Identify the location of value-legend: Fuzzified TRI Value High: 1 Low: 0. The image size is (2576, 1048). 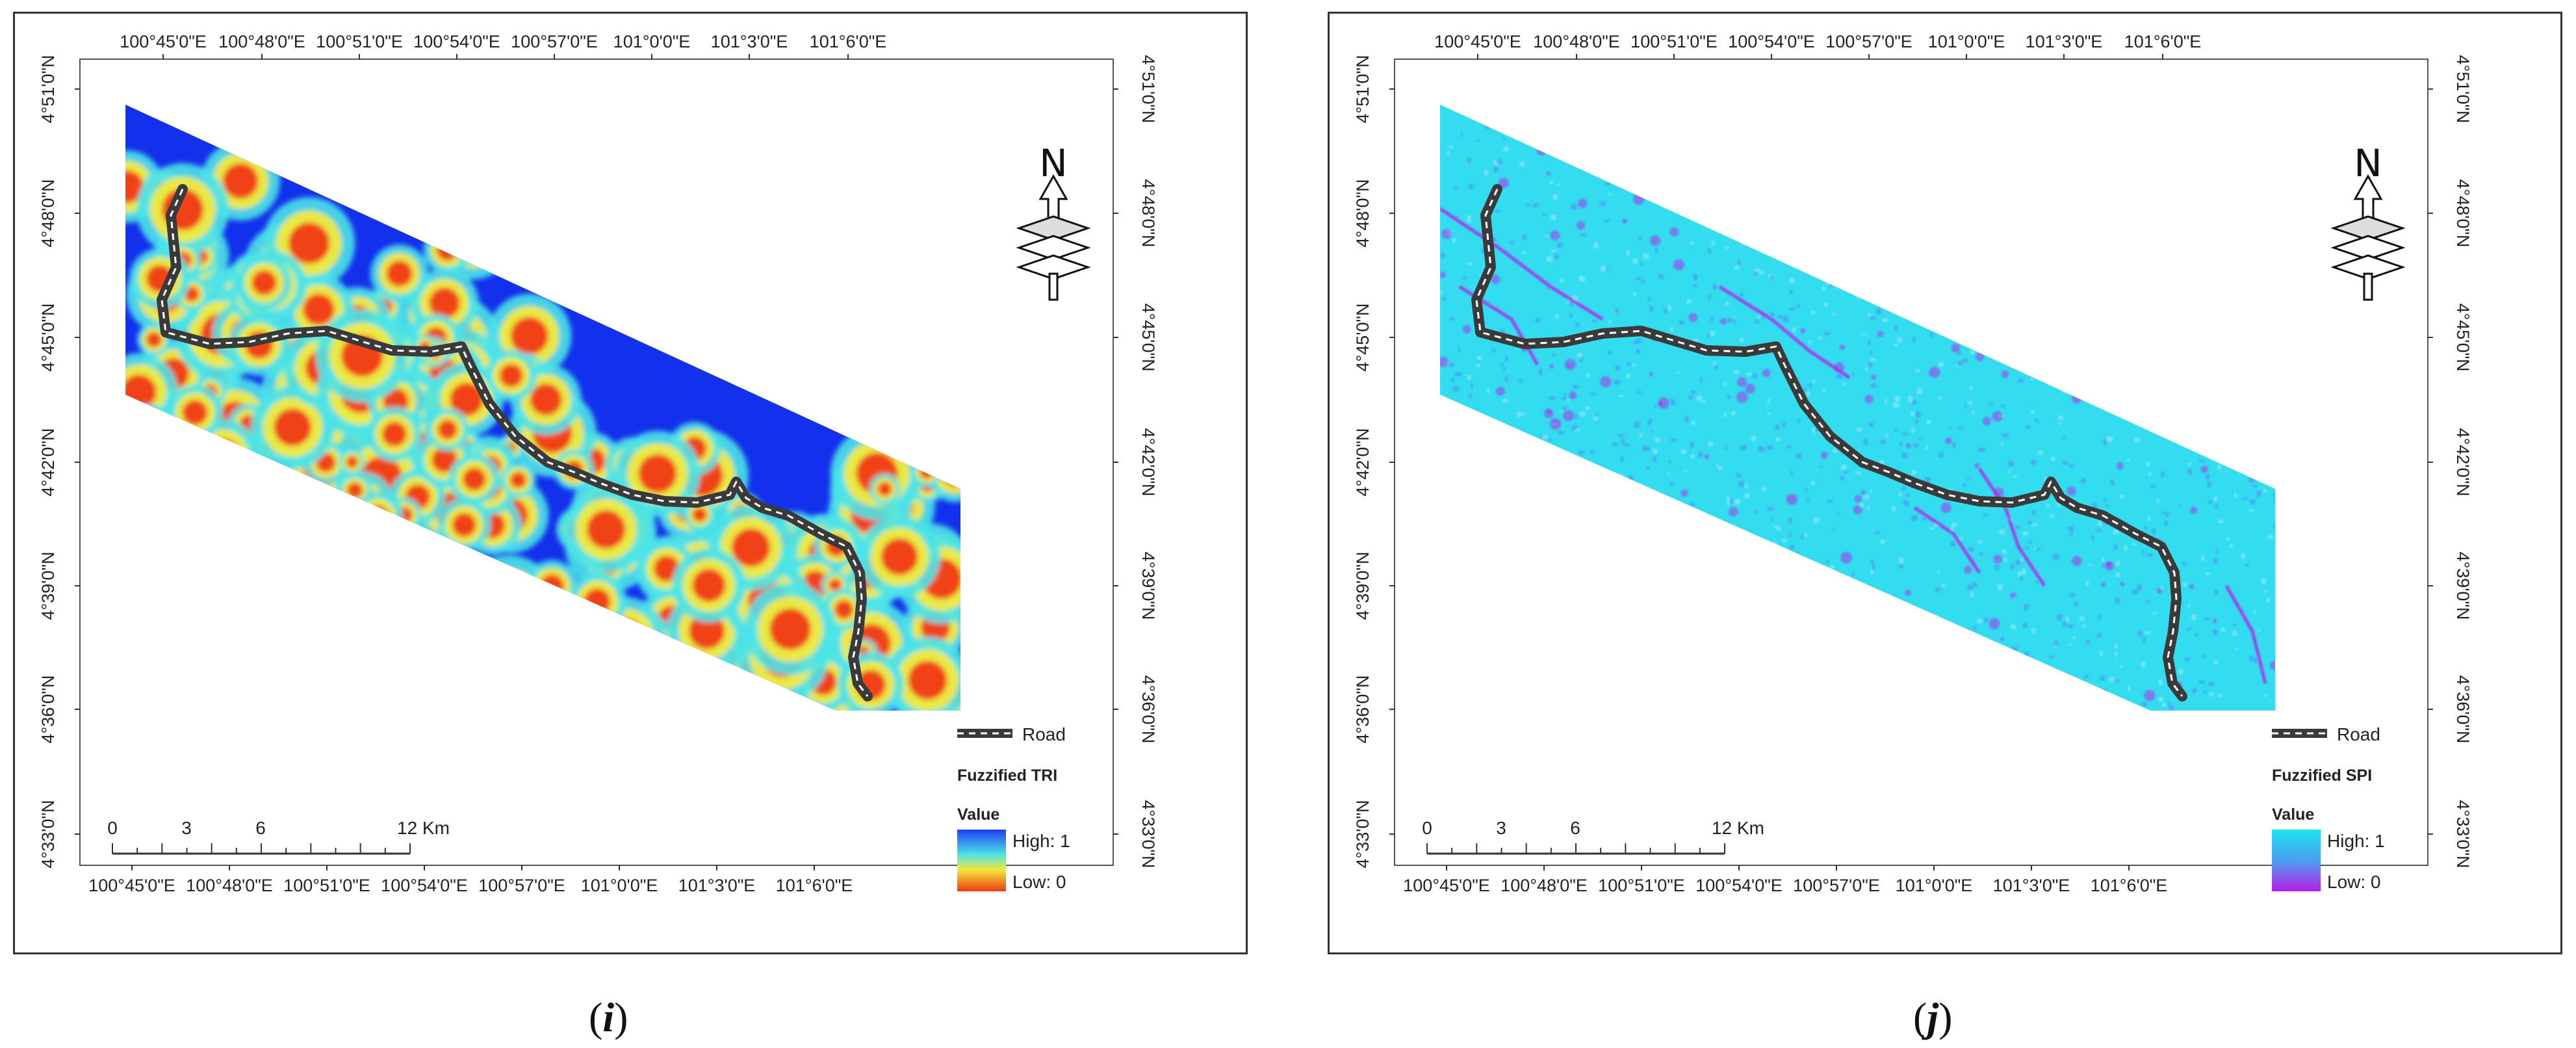
(1013, 829).